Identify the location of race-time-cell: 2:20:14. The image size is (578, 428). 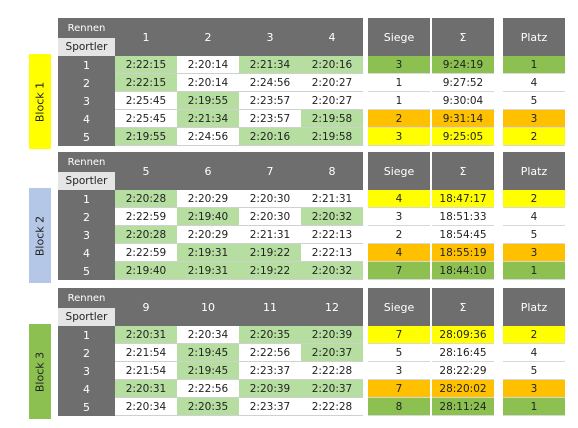
(208, 83).